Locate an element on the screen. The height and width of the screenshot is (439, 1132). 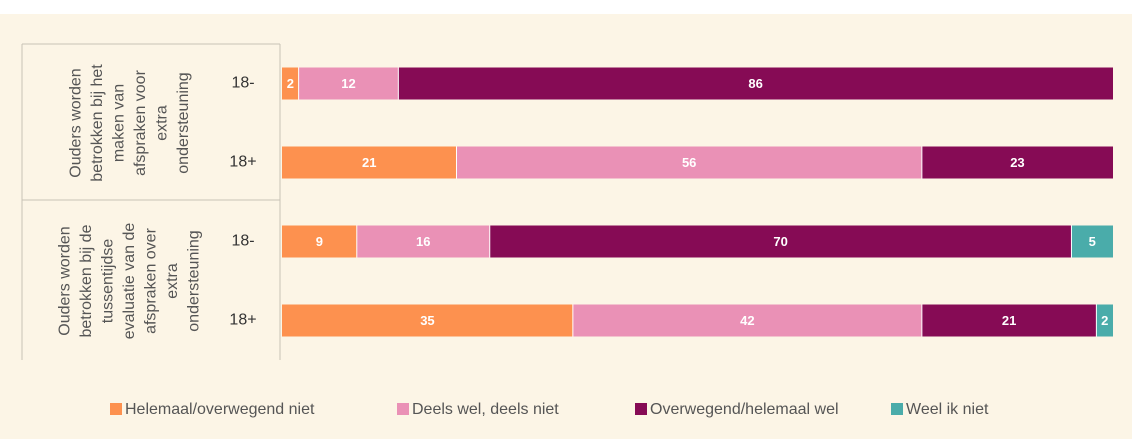
value-label: 5 is located at coordinates (1092, 241).